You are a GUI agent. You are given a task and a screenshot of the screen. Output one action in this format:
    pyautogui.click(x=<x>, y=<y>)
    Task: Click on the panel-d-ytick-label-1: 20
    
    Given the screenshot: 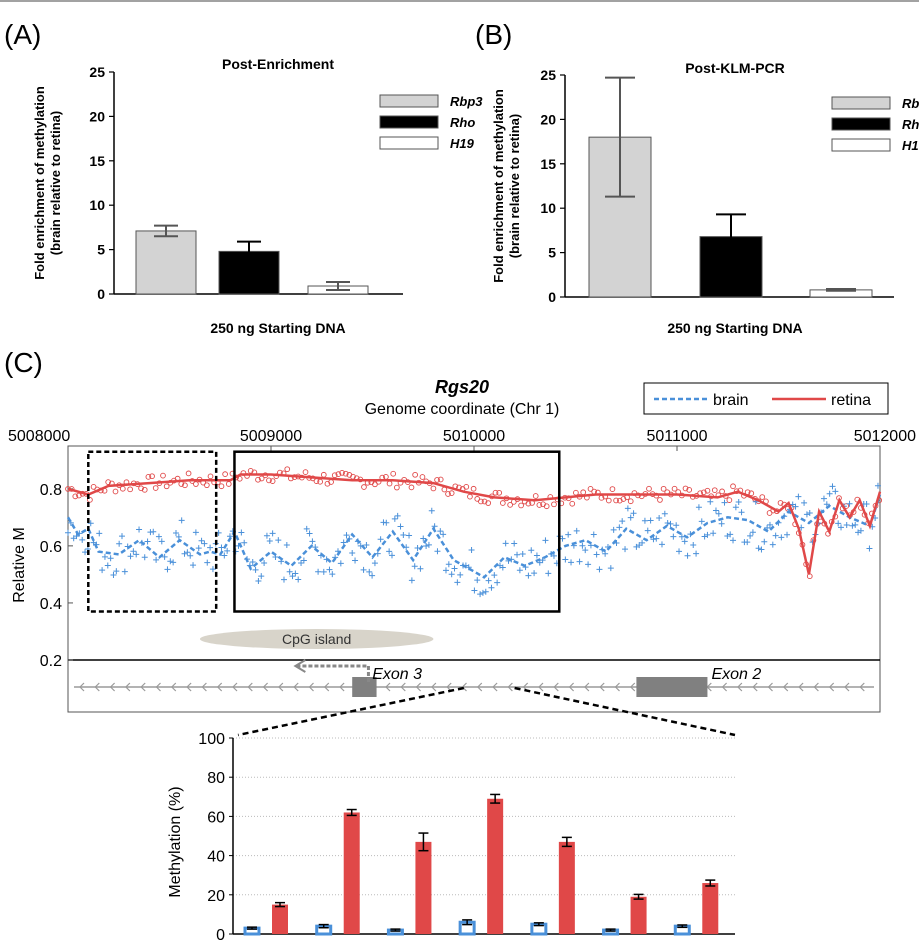 What is the action you would take?
    pyautogui.click(x=216, y=896)
    